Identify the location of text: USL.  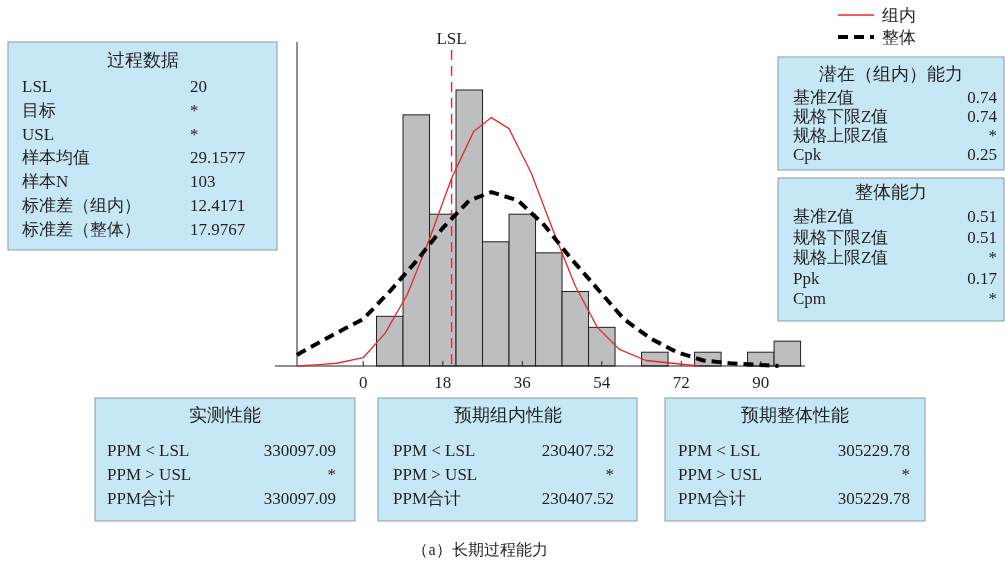
(38, 134).